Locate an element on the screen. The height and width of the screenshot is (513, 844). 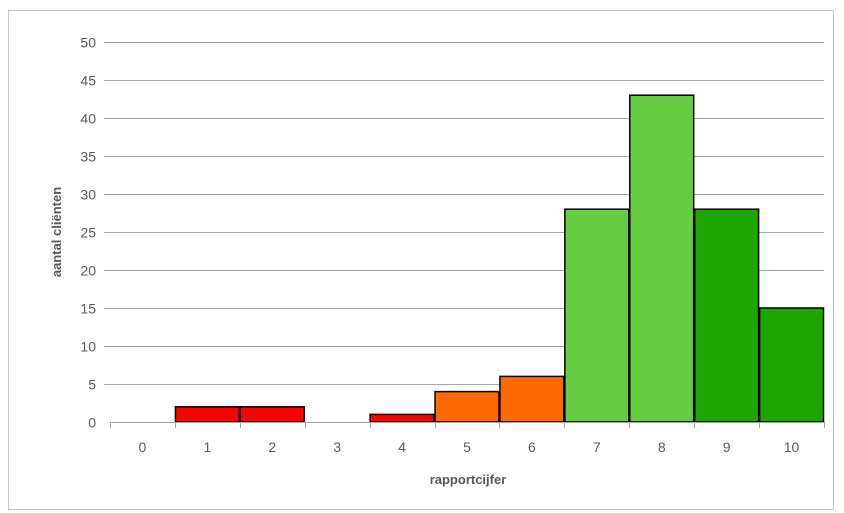
x-tick-label: 9 is located at coordinates (727, 447).